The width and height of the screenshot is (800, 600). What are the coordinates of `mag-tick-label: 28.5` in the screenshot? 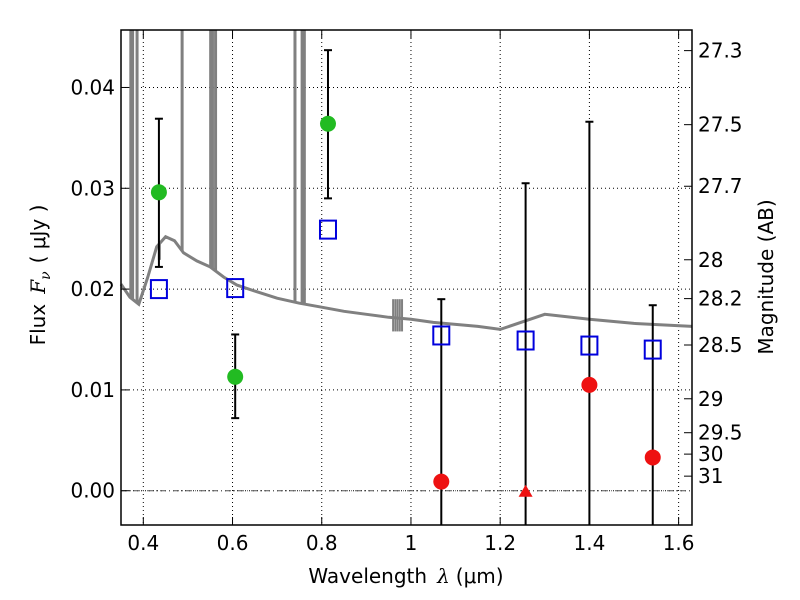 It's located at (720, 345).